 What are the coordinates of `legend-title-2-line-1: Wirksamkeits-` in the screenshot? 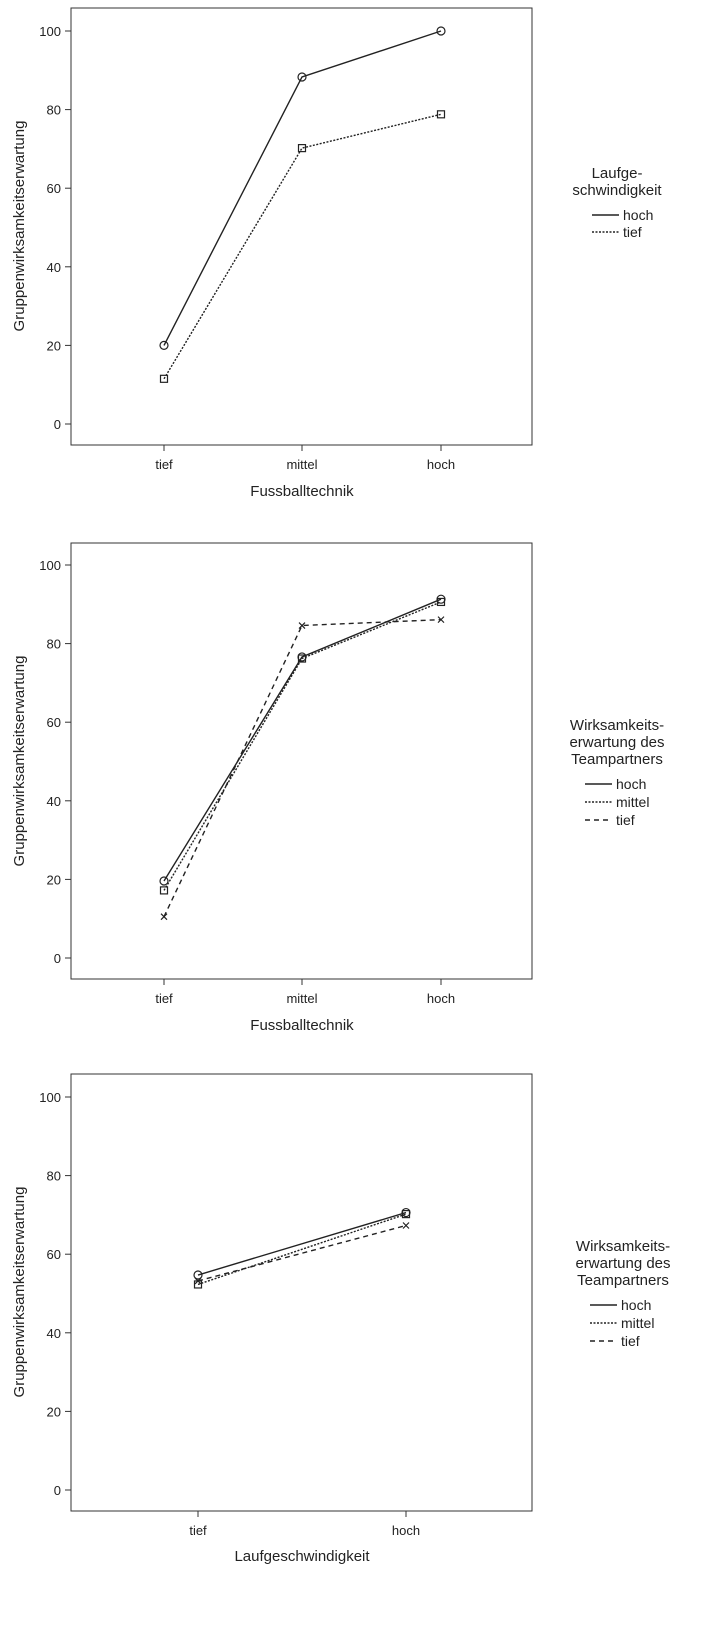 It's located at (617, 725).